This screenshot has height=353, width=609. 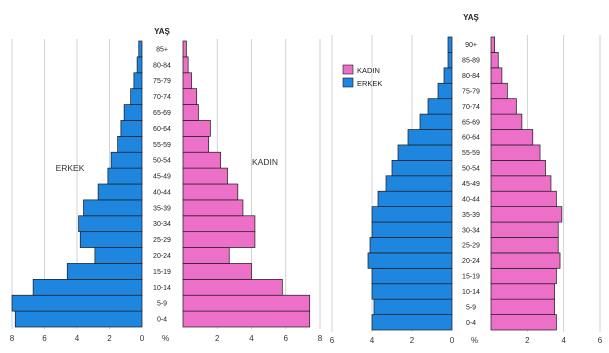 What do you see at coordinates (162, 129) in the screenshot?
I see `age-group-label: 60-64` at bounding box center [162, 129].